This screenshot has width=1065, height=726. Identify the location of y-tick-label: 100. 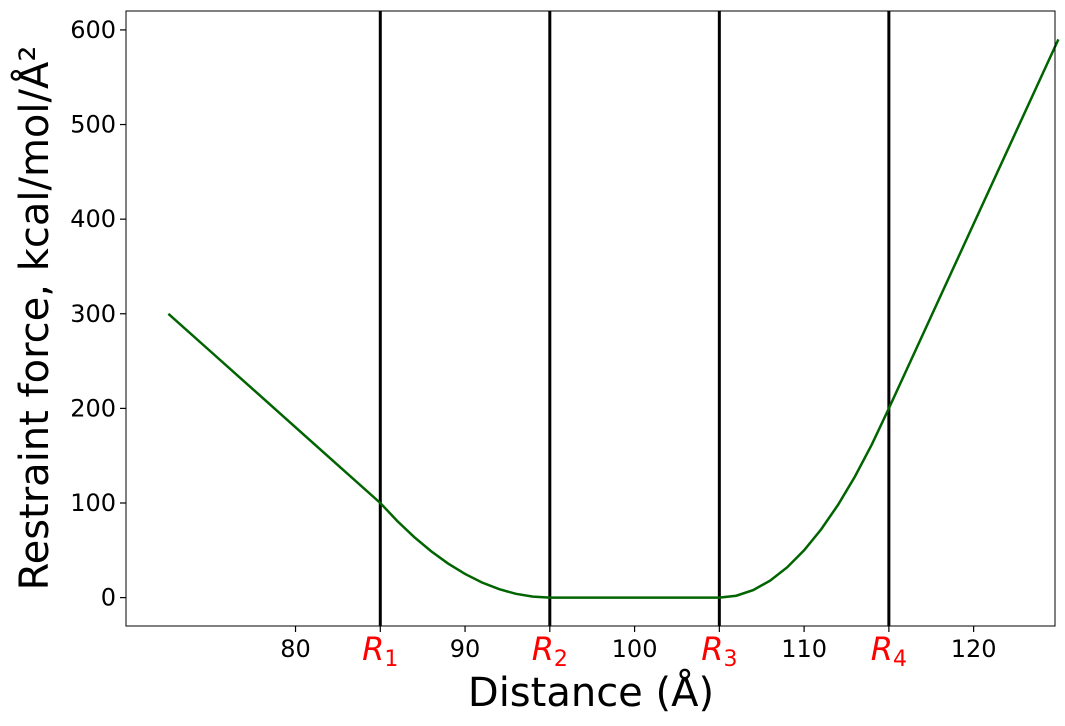
(93, 503).